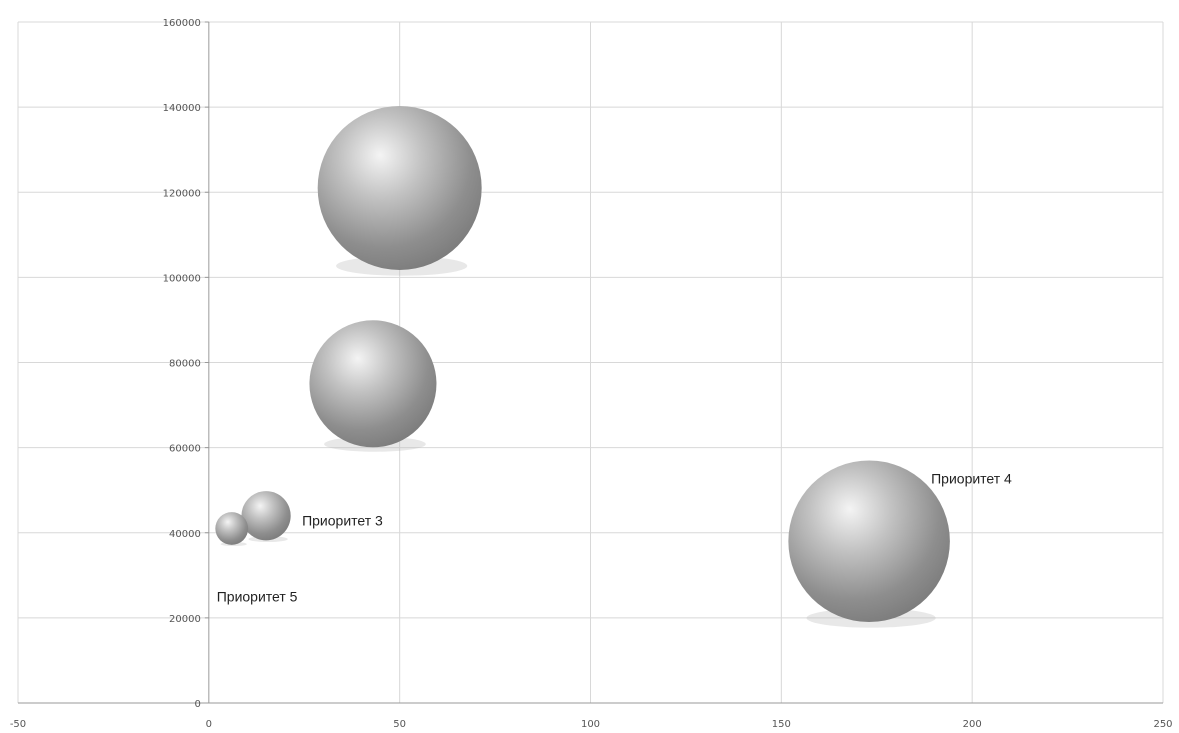 The width and height of the screenshot is (1179, 733). I want to click on x-tick-label: 250, so click(1162, 724).